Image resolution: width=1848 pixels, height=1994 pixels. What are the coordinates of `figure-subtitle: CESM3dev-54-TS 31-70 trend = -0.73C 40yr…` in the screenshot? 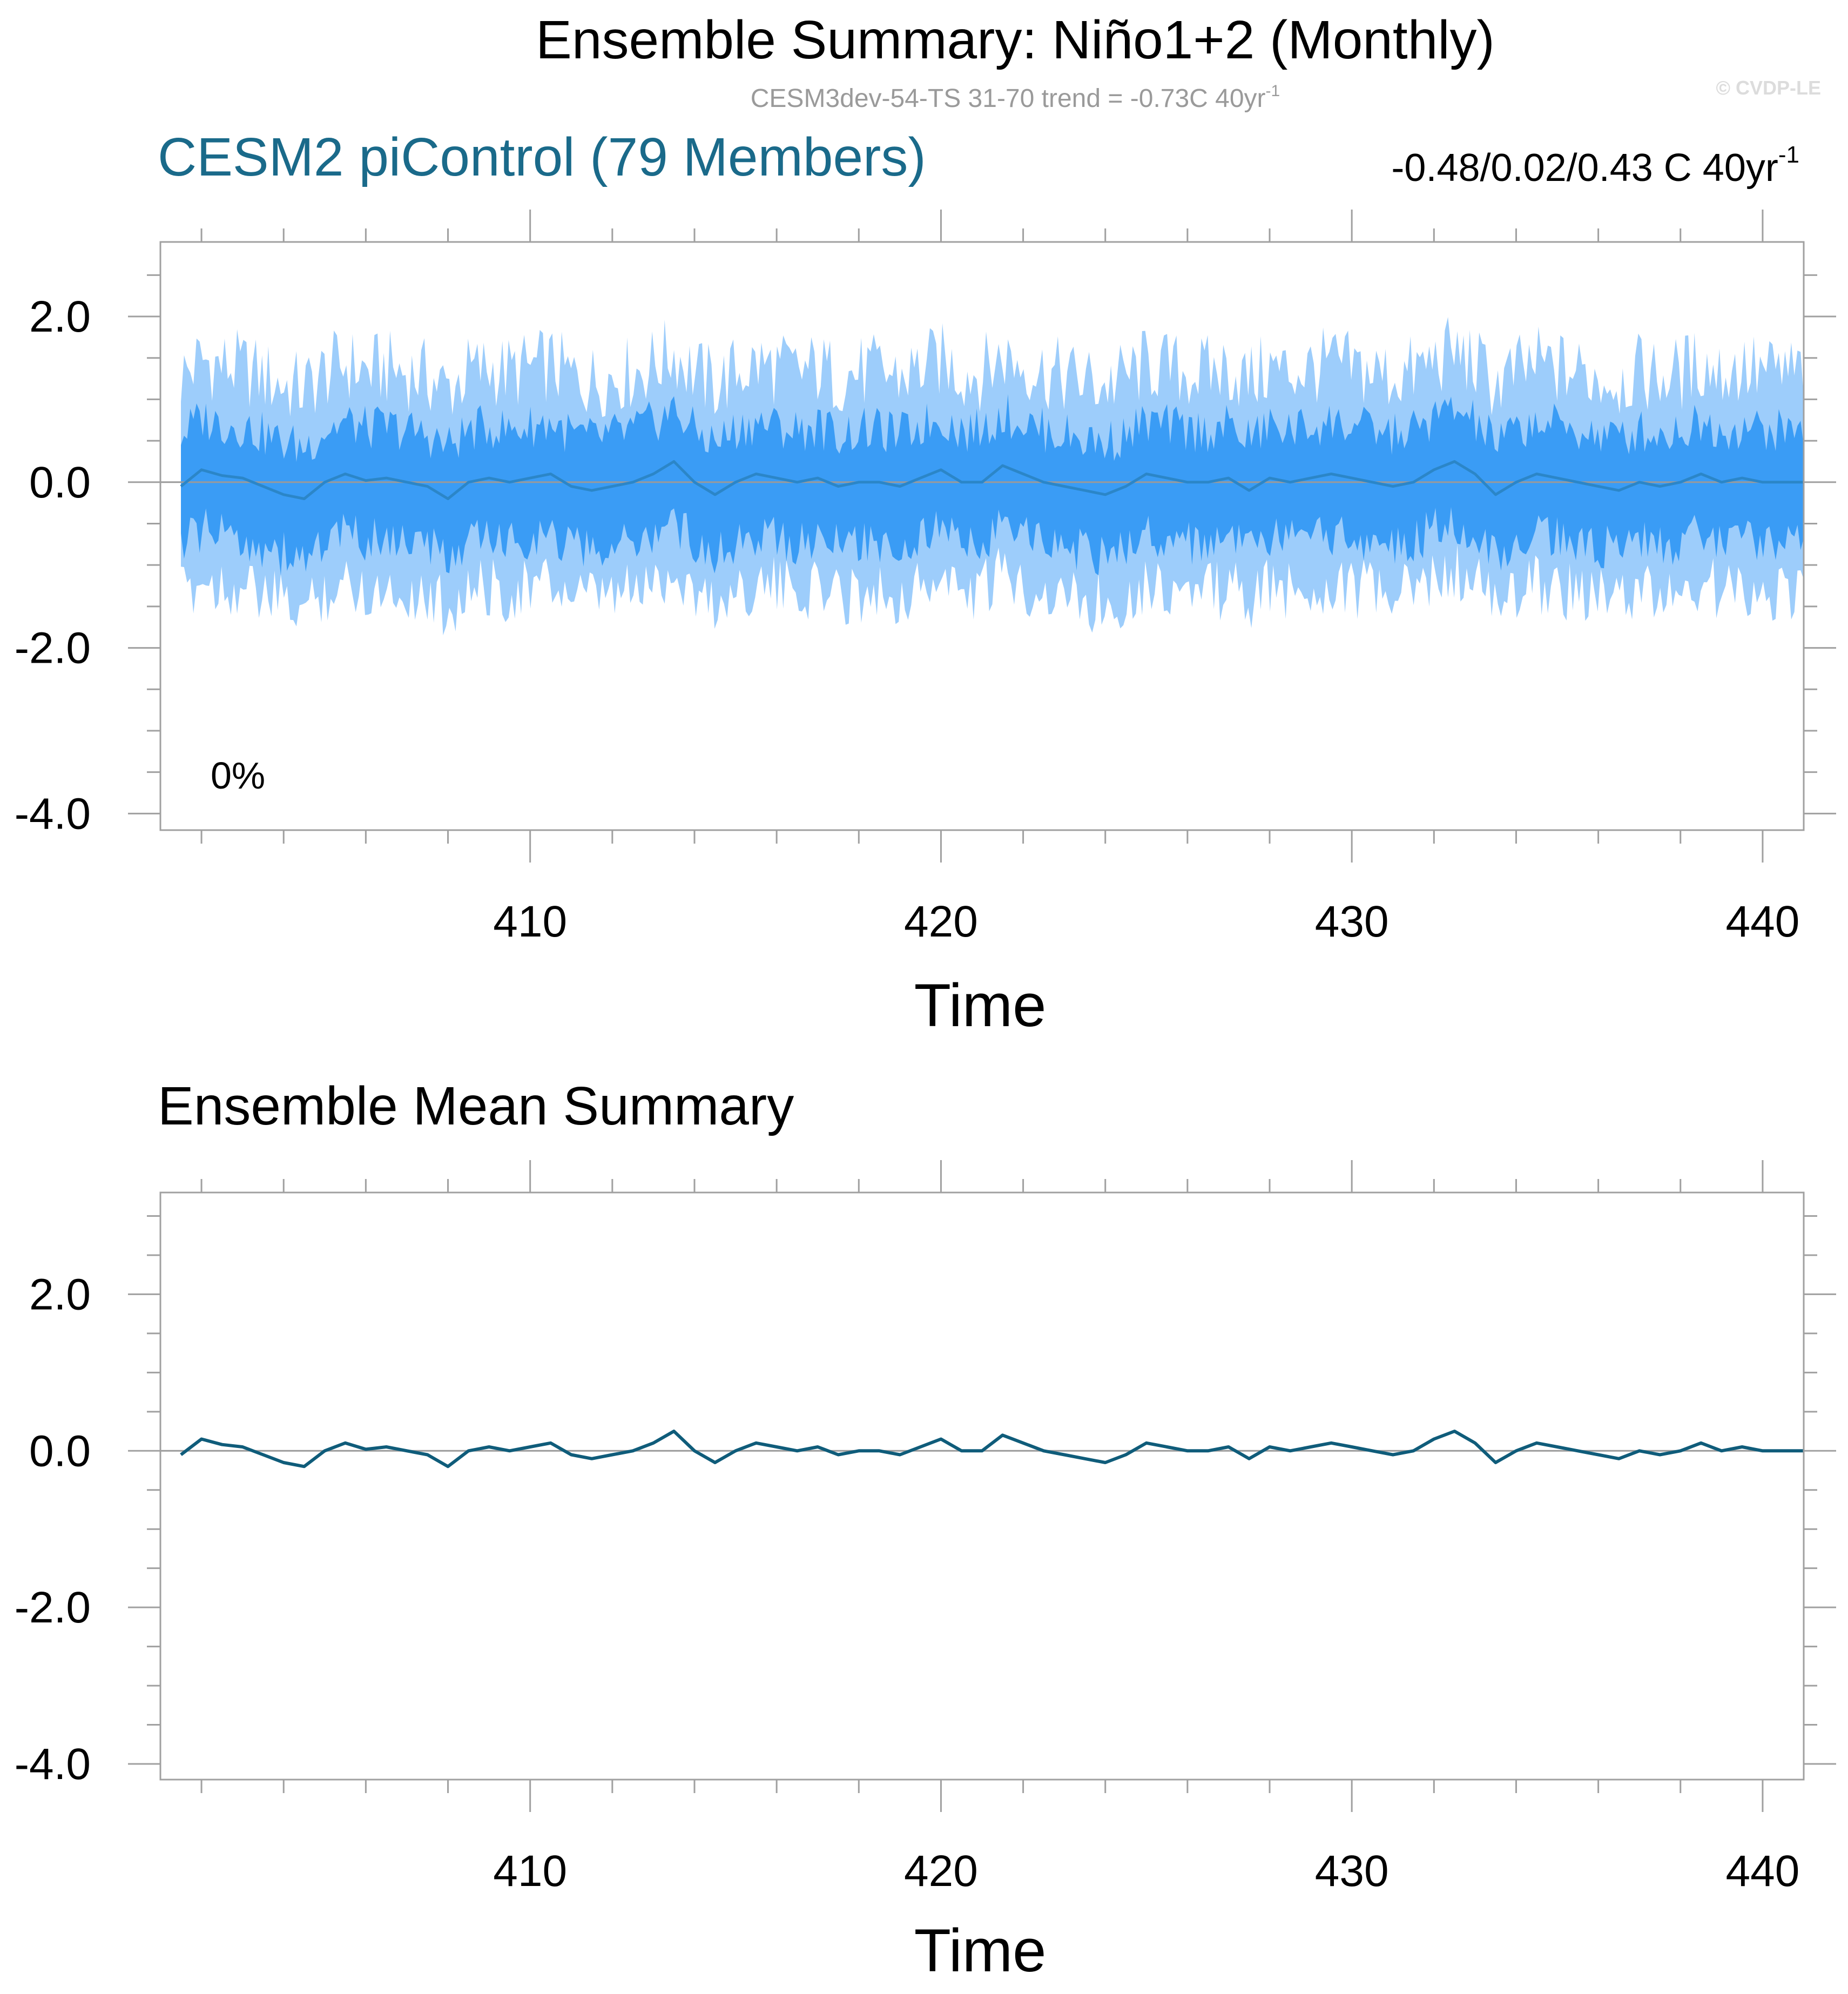 It's located at (1015, 97).